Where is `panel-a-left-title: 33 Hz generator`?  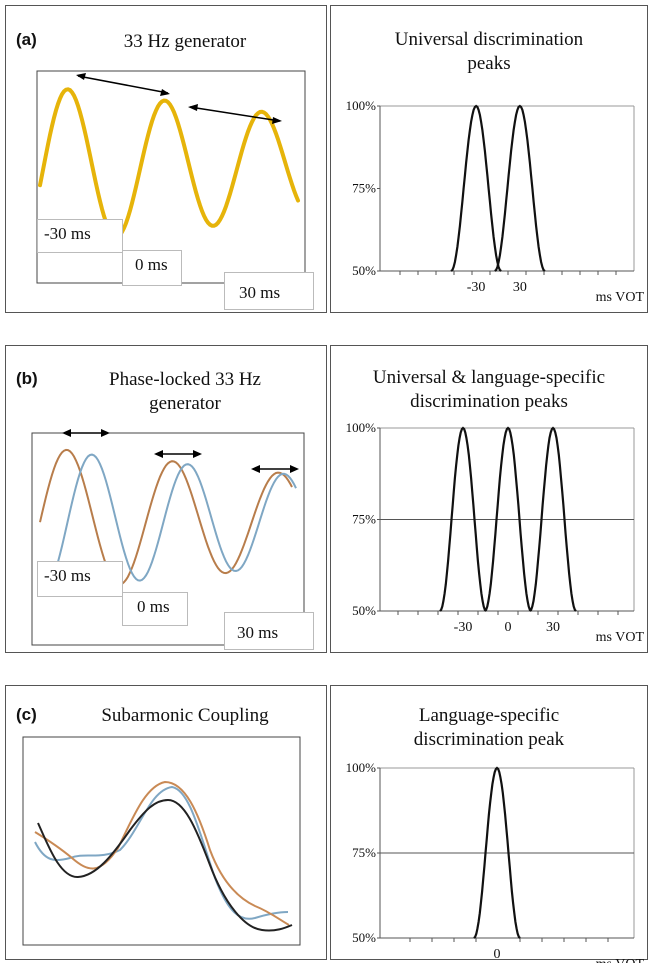
panel-a-left-title: 33 Hz generator is located at coordinates (185, 41).